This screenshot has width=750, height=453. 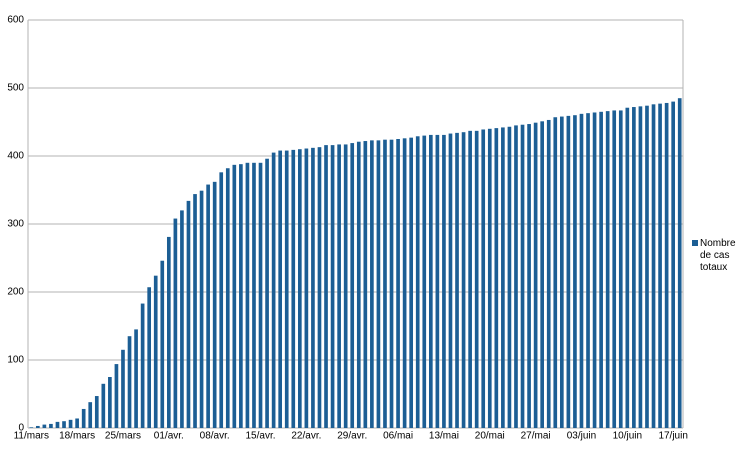 What do you see at coordinates (444, 436) in the screenshot?
I see `x-tick-label: 13/mai` at bounding box center [444, 436].